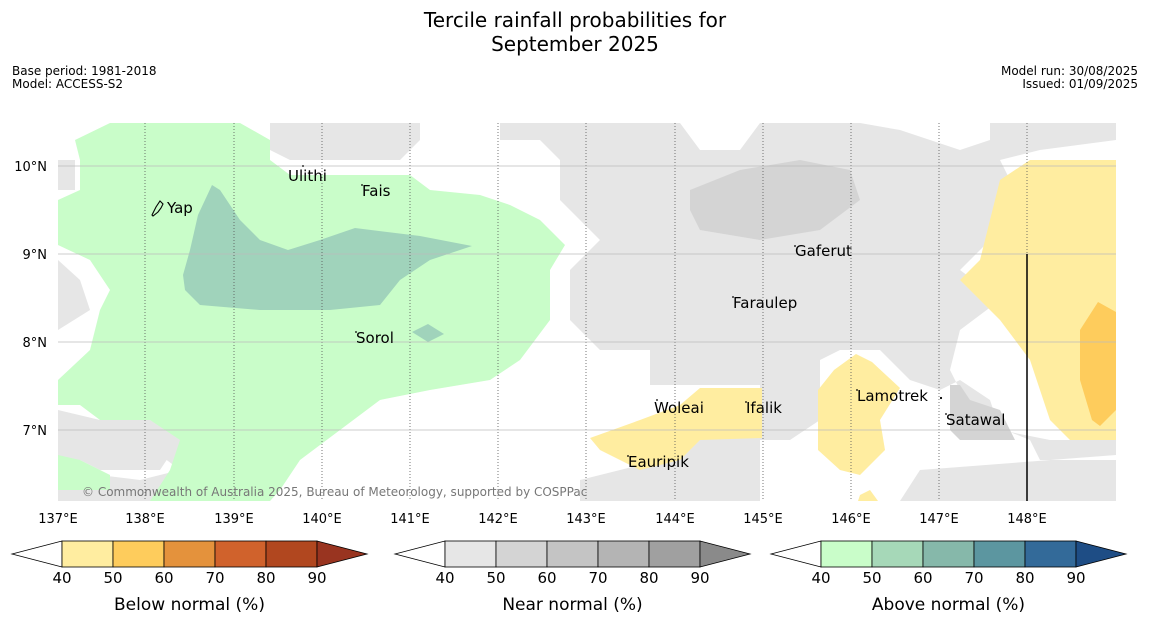 The image size is (1150, 644). What do you see at coordinates (1024, 578) in the screenshot?
I see `legend-tick-label: 80` at bounding box center [1024, 578].